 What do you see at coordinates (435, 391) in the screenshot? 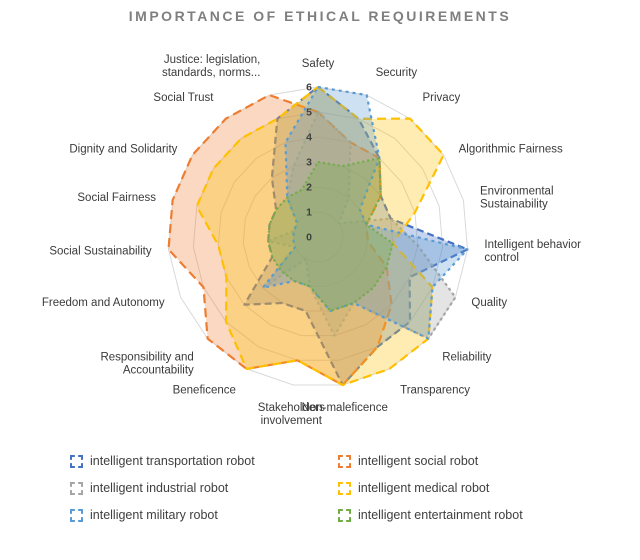
I see `svg-text: Transparency` at bounding box center [435, 391].